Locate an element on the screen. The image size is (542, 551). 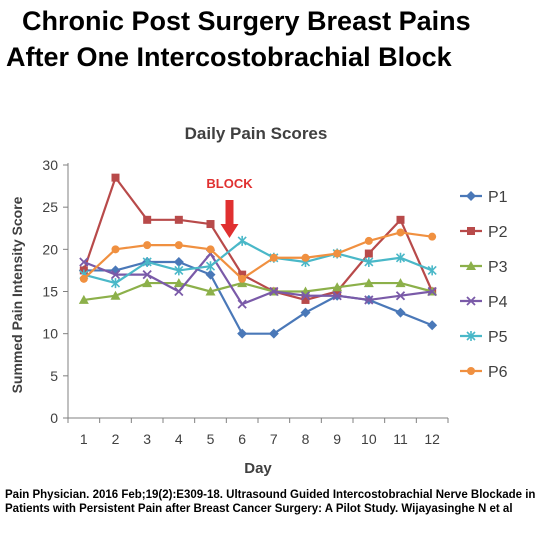
series-p4-line is located at coordinates (258, 279).